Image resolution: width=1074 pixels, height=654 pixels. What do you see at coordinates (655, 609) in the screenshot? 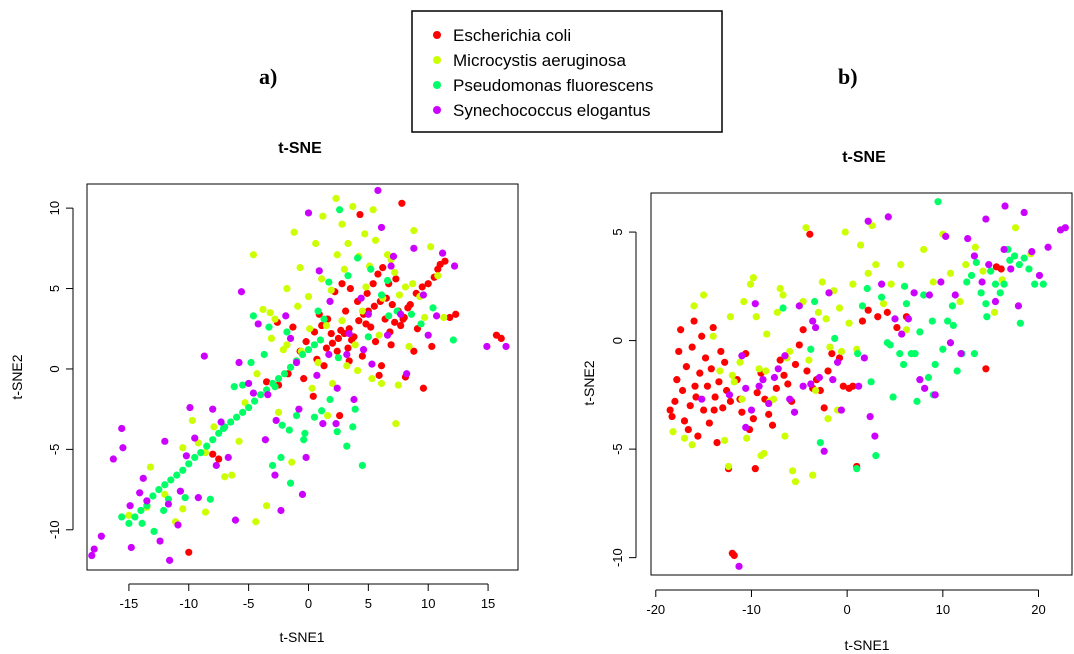
I see `chart-b-x-tick-label: -20` at bounding box center [655, 609].